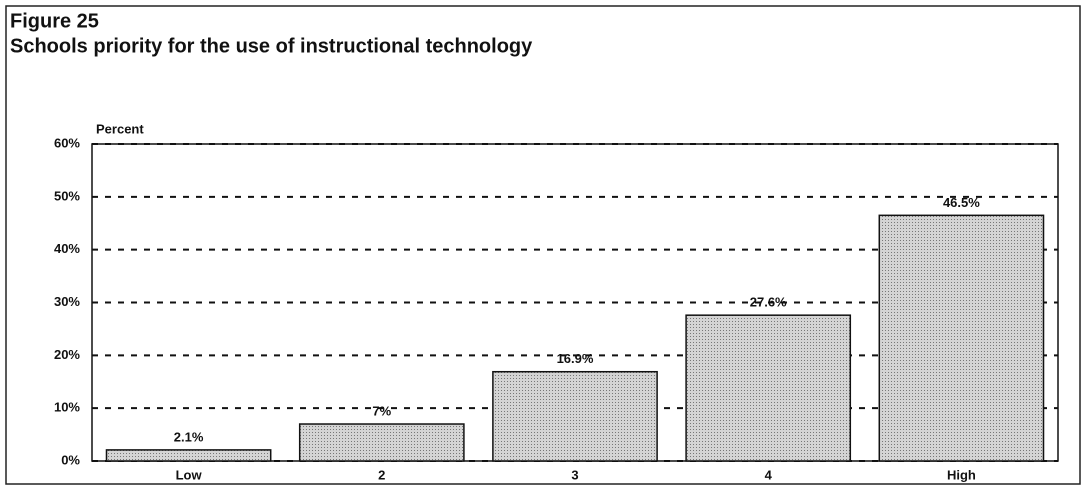 The width and height of the screenshot is (1086, 489). Describe the element at coordinates (67, 142) in the screenshot. I see `y-tick-label: 60%` at that location.